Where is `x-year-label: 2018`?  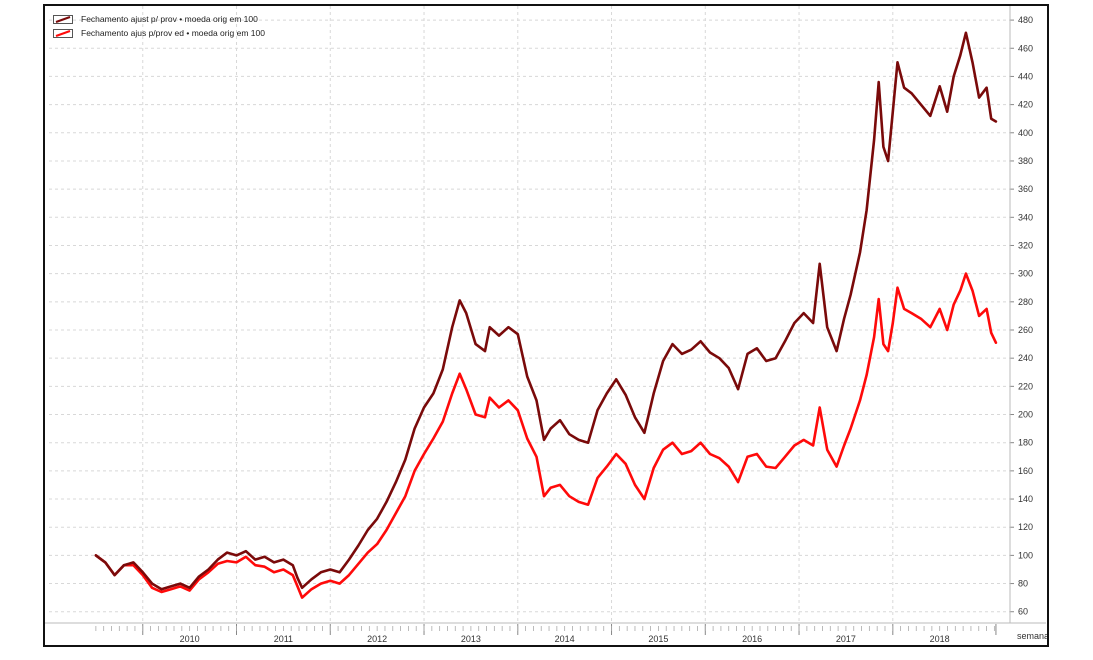
x-year-label: 2018 is located at coordinates (940, 639).